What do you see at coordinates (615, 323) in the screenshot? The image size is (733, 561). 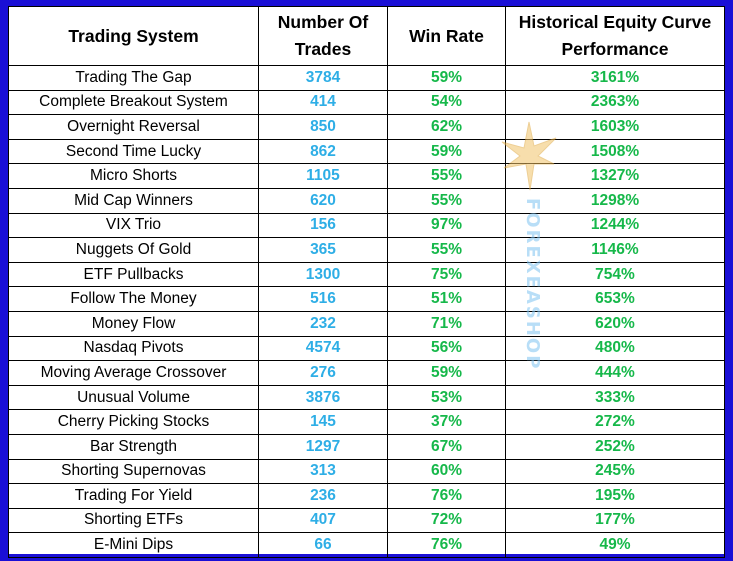 I see `cell-equity-performance: 620%` at bounding box center [615, 323].